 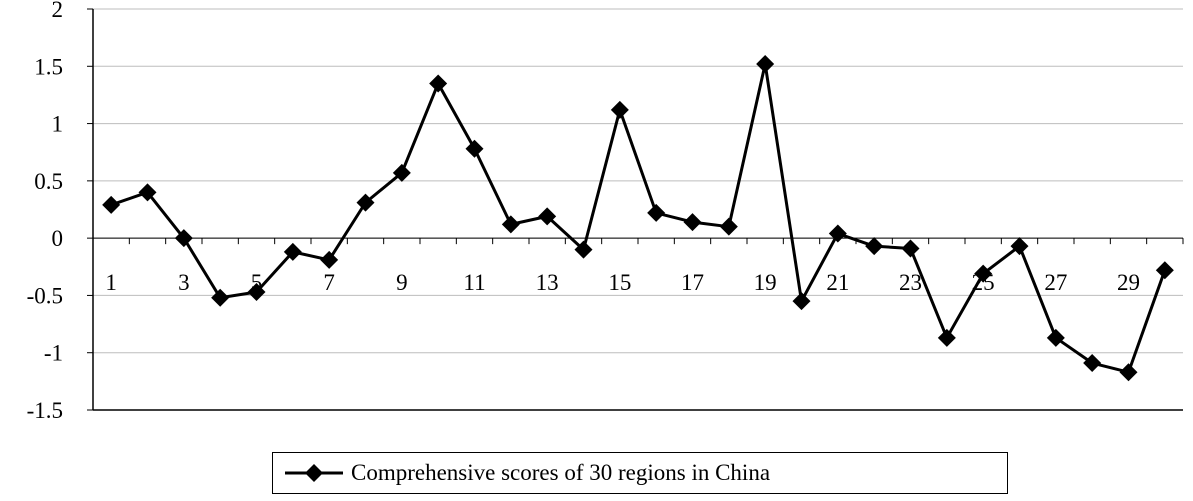 What do you see at coordinates (48, 66) in the screenshot?
I see `y-tick-label: 1.5` at bounding box center [48, 66].